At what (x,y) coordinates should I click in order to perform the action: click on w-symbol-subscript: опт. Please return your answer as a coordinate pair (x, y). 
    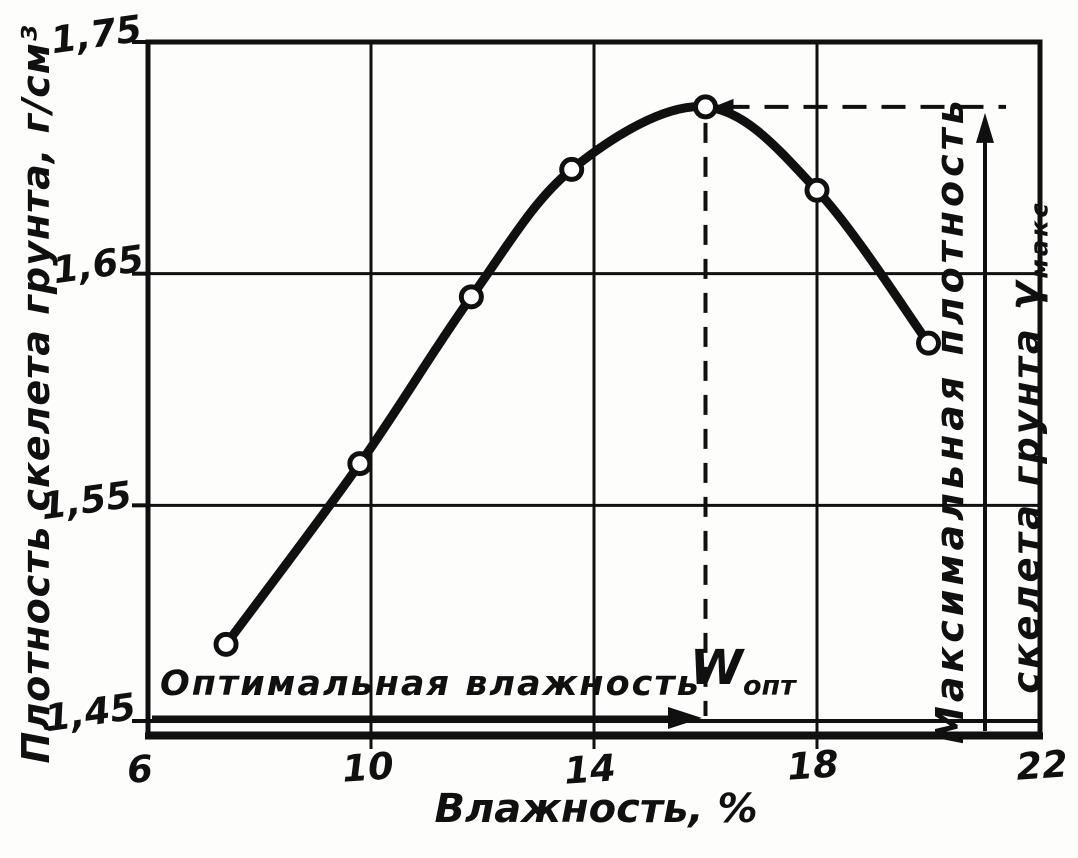
    Looking at the image, I should click on (769, 686).